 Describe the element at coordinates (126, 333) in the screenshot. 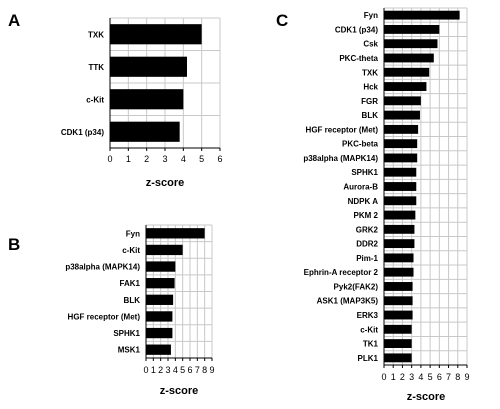

I see `category-label: SPHK1` at that location.